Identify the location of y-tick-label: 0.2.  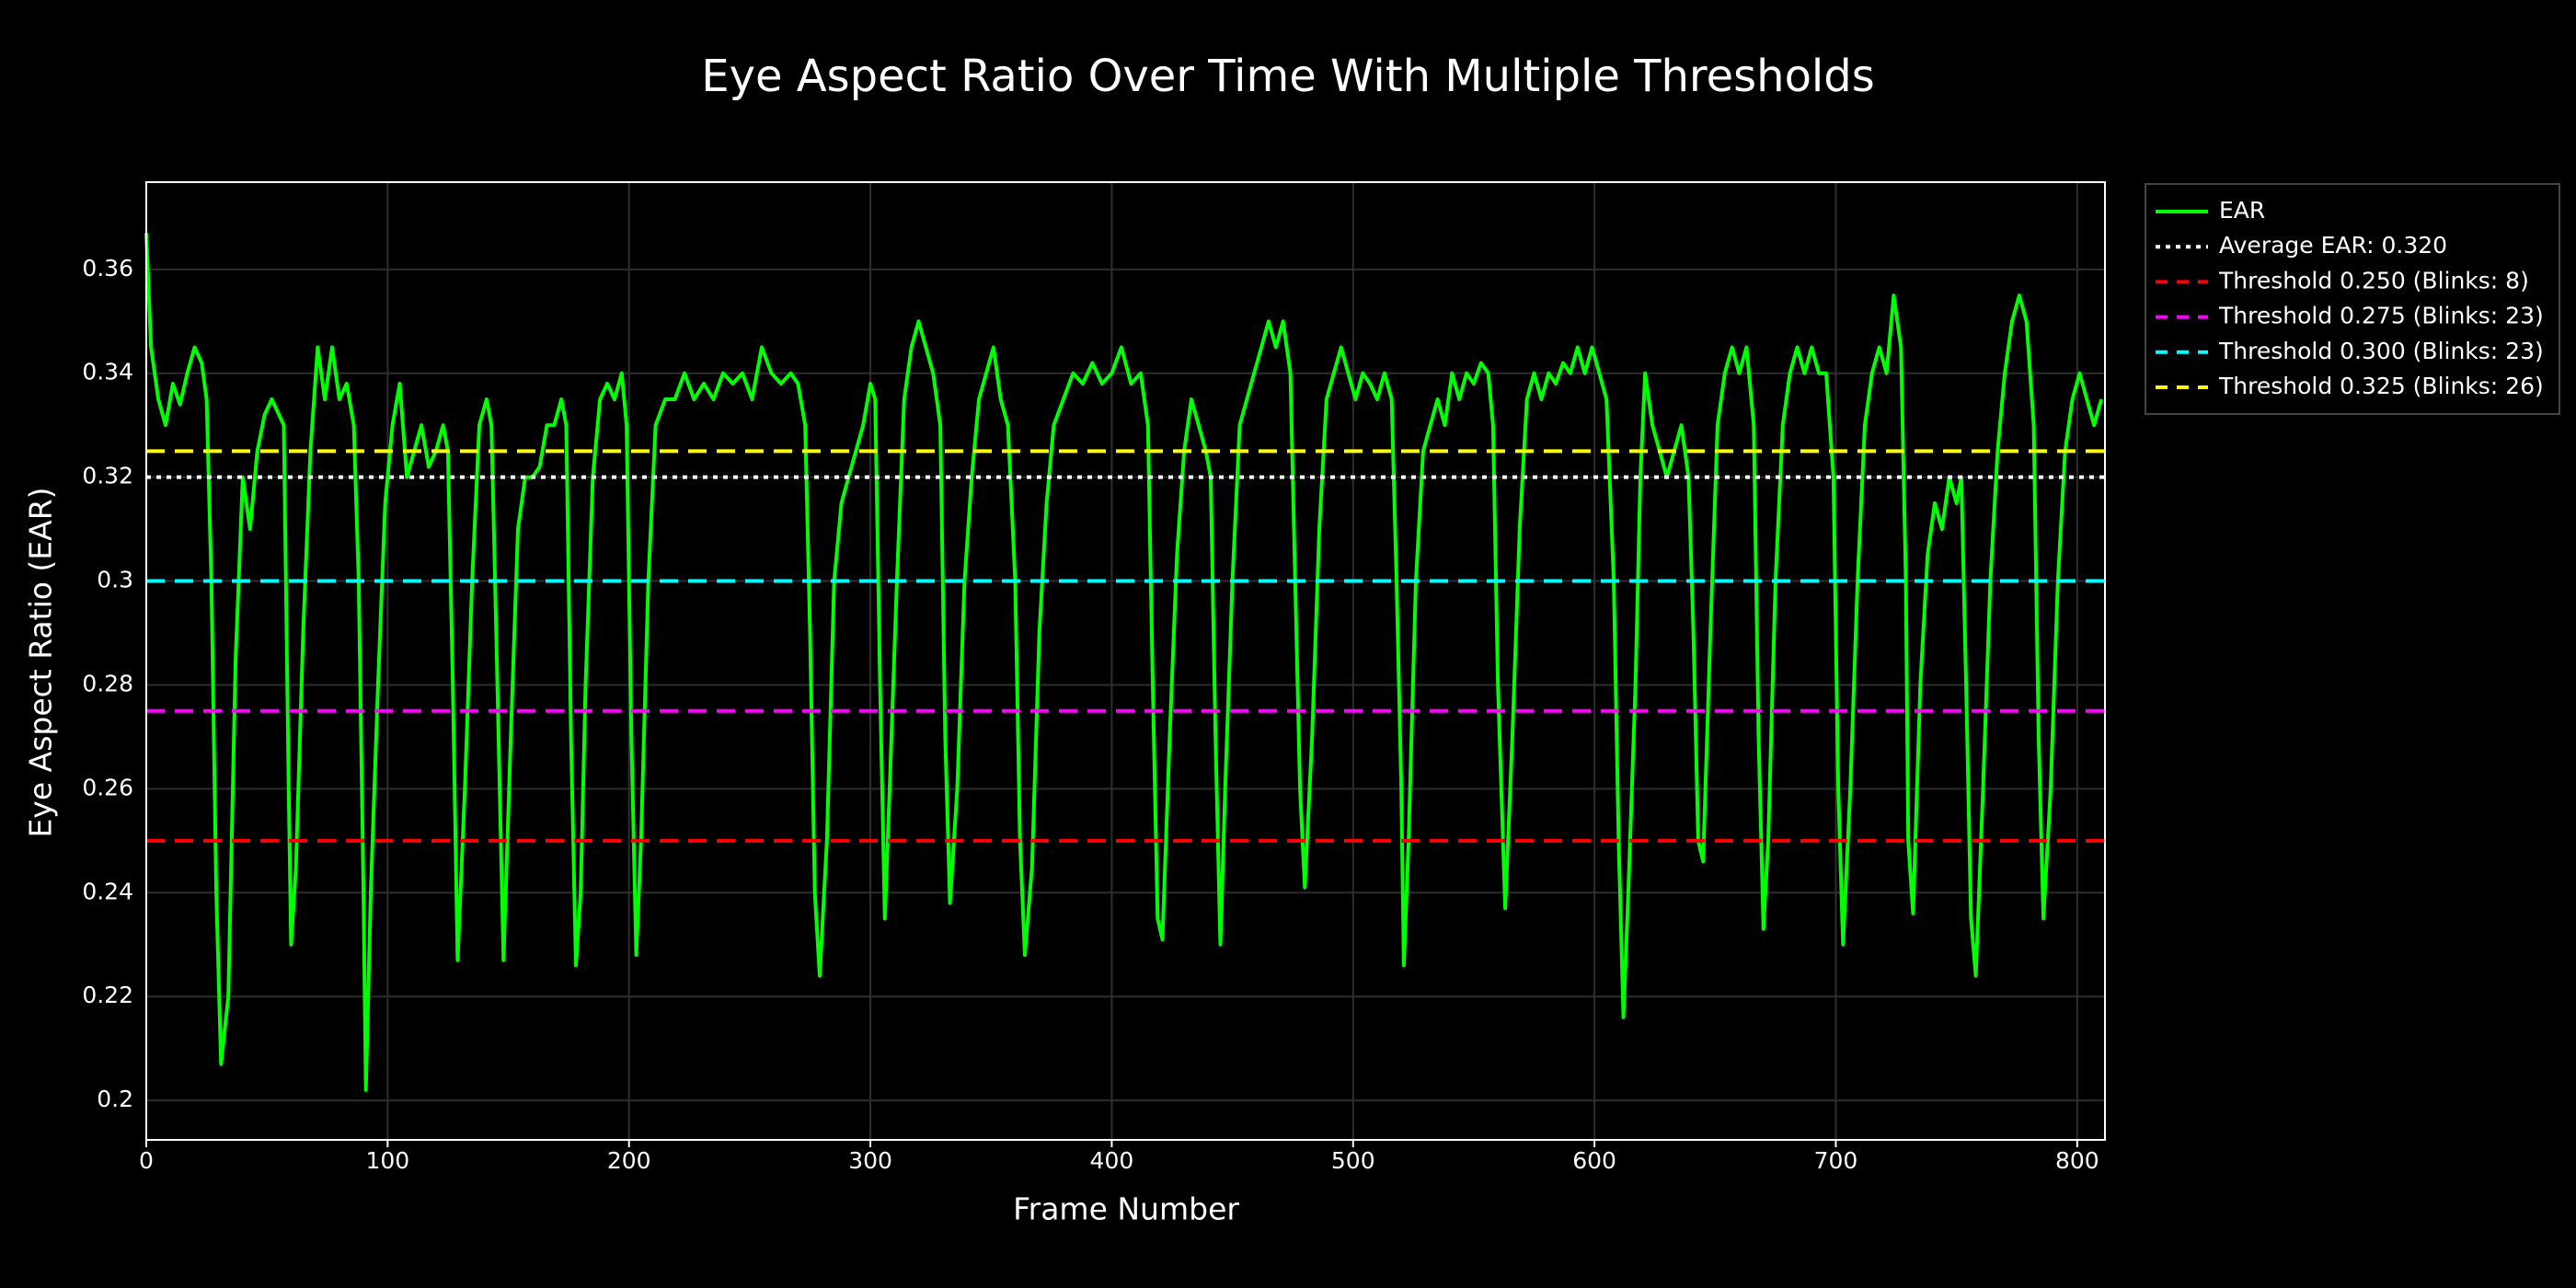
(115, 1099).